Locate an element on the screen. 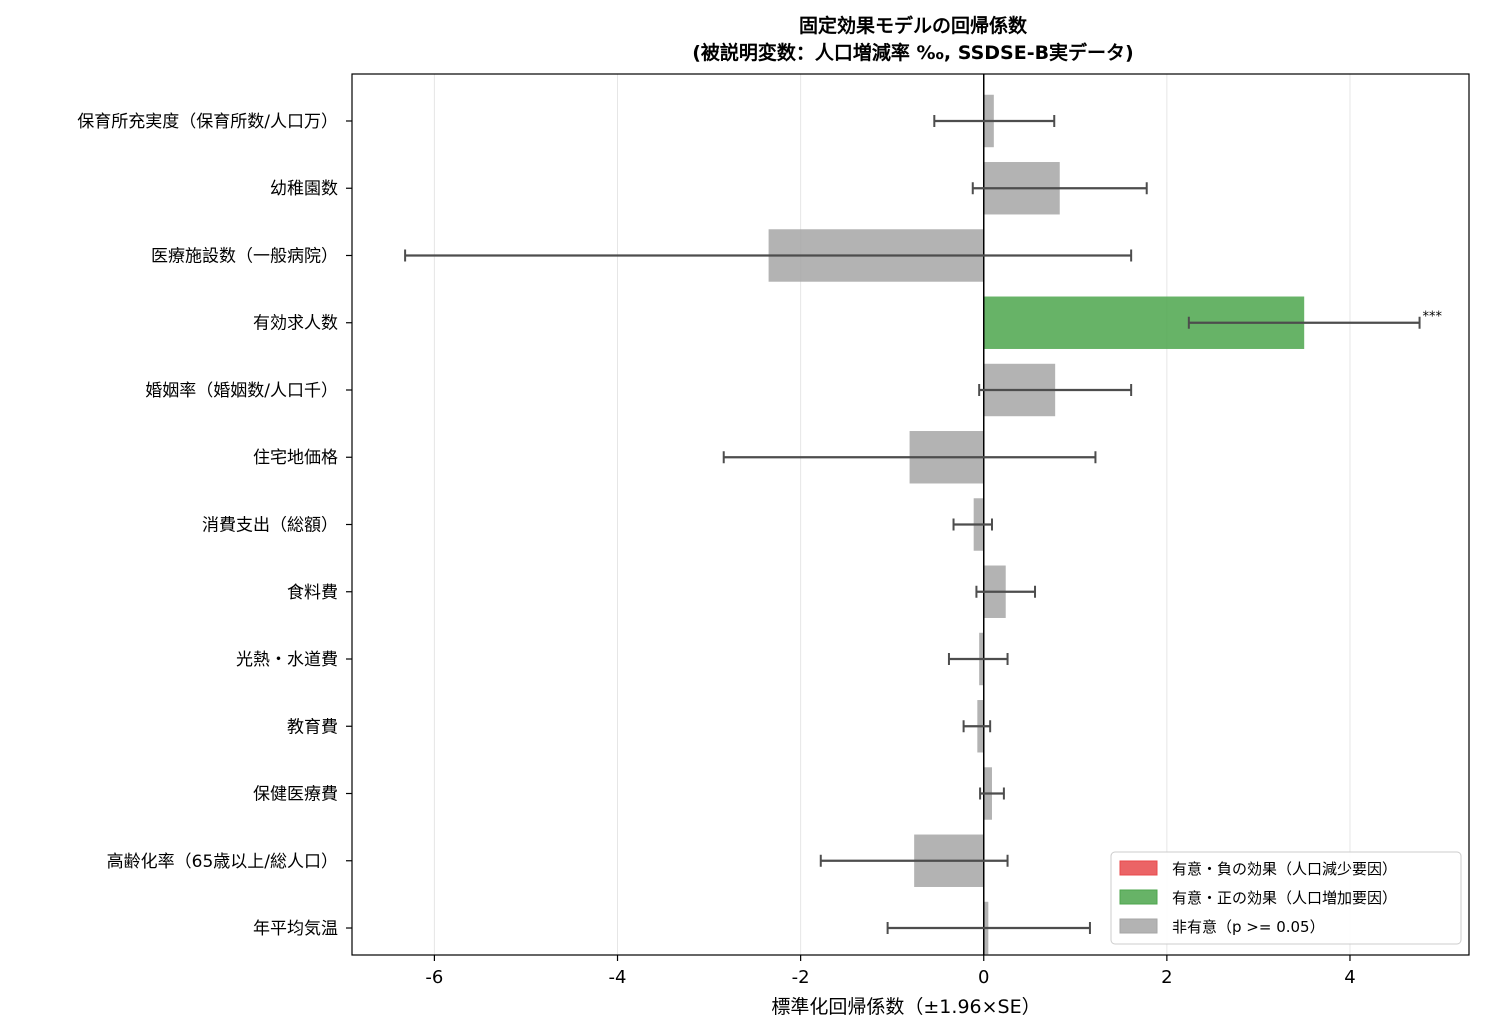 The image size is (1485, 1035). category-label-3: 有効求人数 is located at coordinates (295, 324).